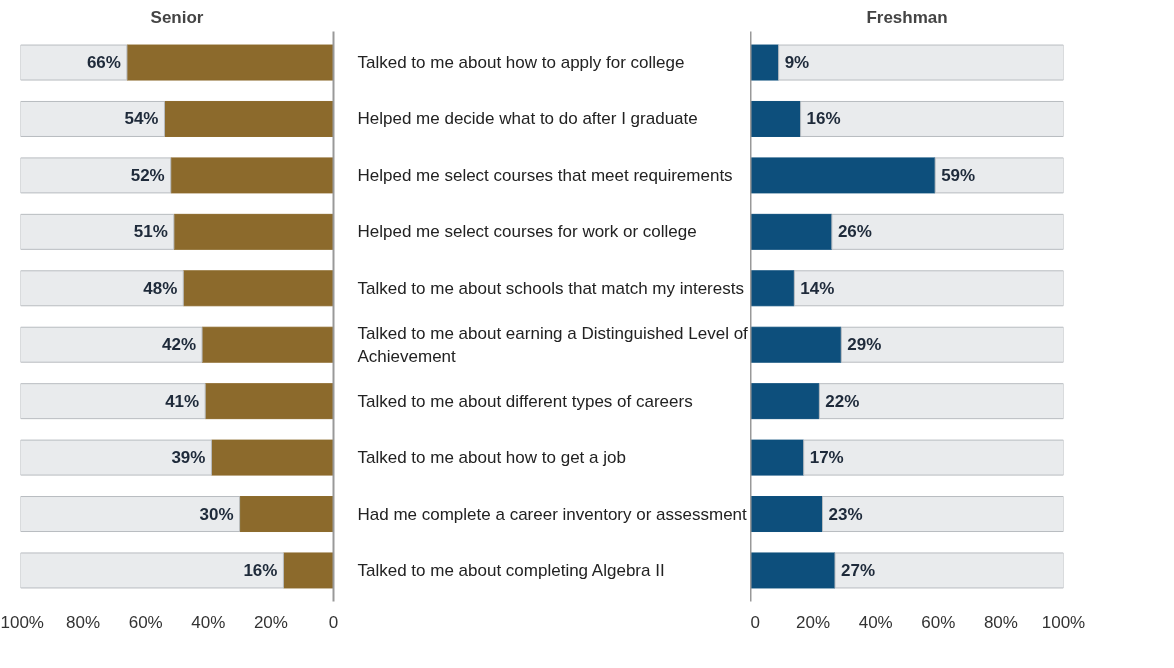  Describe the element at coordinates (521, 63) in the screenshot. I see `y-tick-label: Talked to me about how to apply for college` at that location.